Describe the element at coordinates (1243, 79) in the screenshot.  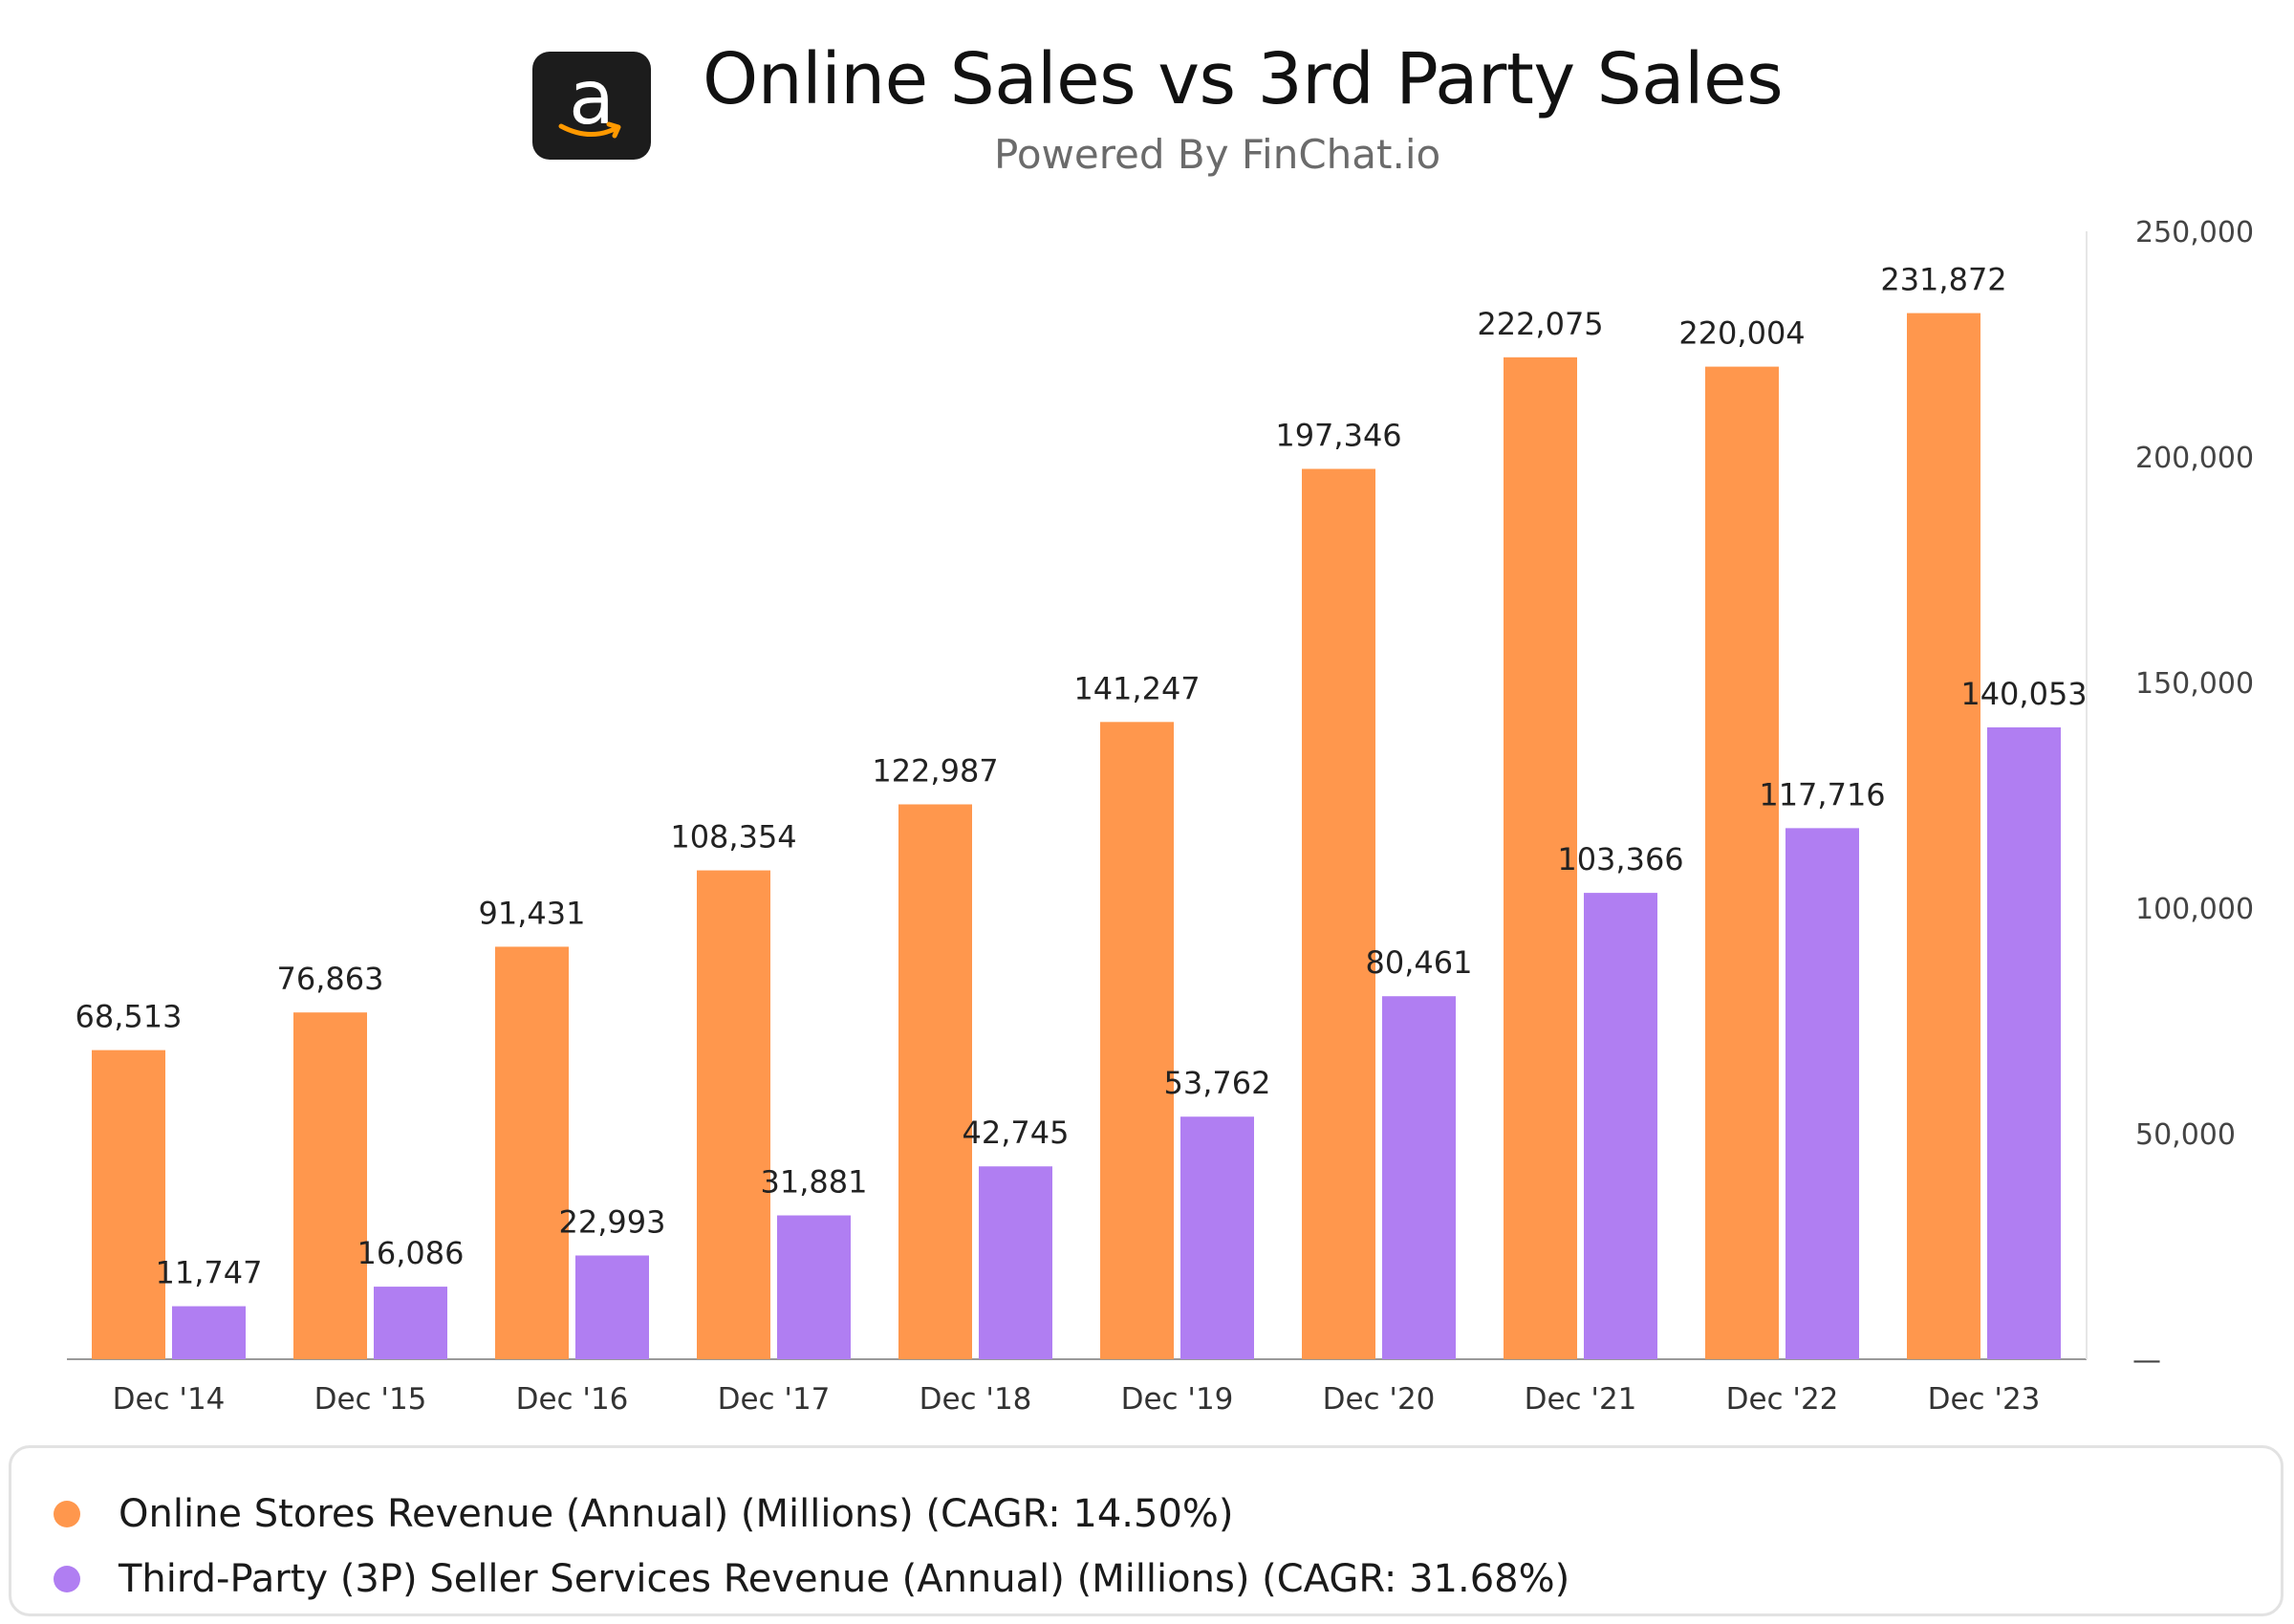
I see `chart-title: Online Sales vs 3rd Party Sales` at that location.